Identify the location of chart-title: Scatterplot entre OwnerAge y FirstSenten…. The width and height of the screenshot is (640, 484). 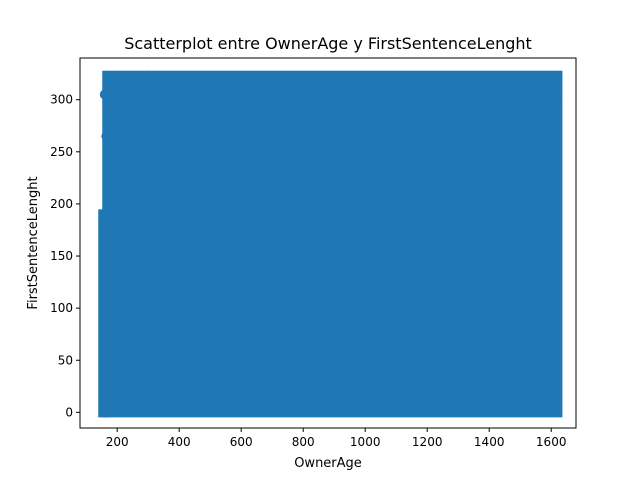
(328, 43).